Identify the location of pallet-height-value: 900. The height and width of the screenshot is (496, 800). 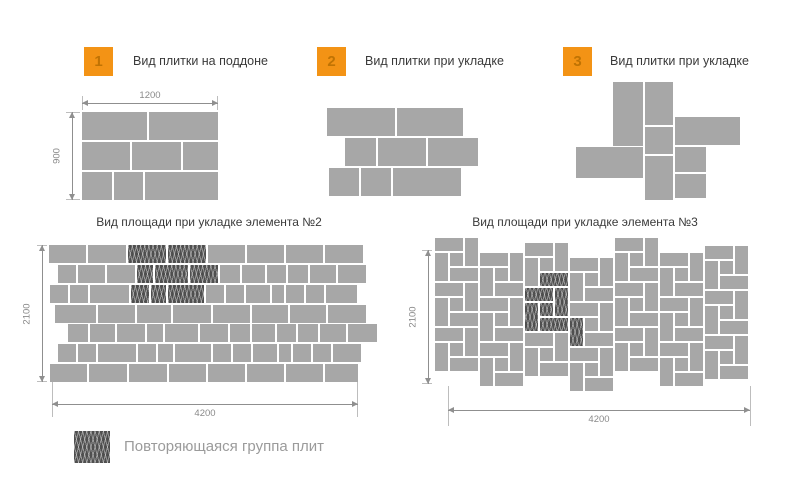
(57, 156).